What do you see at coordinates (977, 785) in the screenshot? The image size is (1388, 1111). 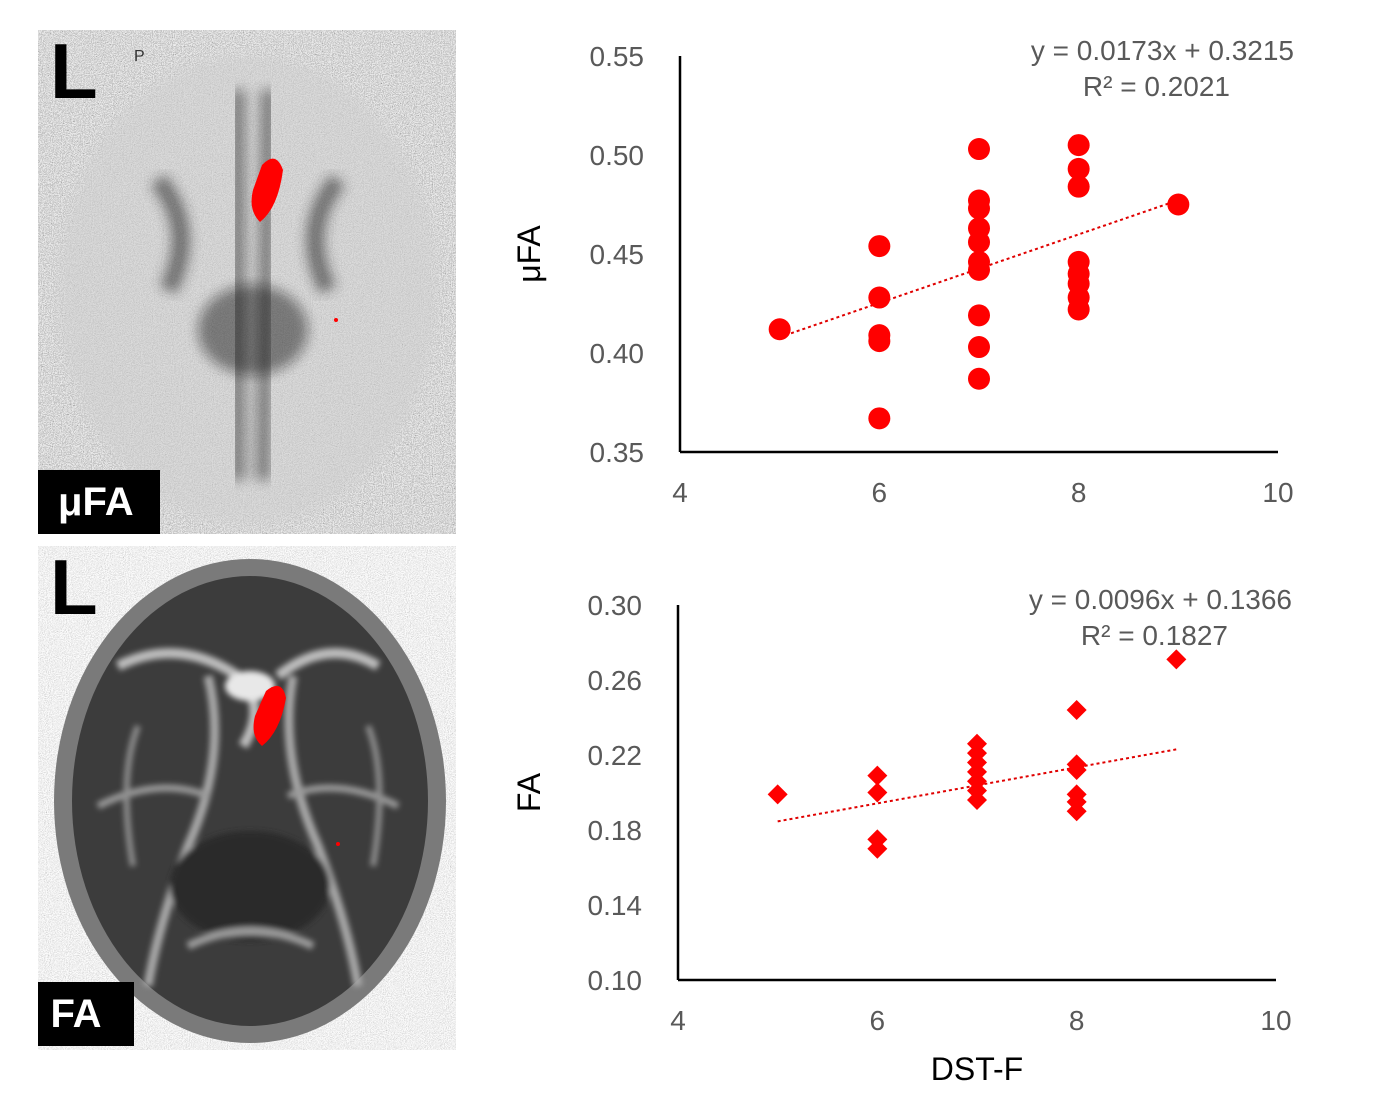 I see `trendline` at bounding box center [977, 785].